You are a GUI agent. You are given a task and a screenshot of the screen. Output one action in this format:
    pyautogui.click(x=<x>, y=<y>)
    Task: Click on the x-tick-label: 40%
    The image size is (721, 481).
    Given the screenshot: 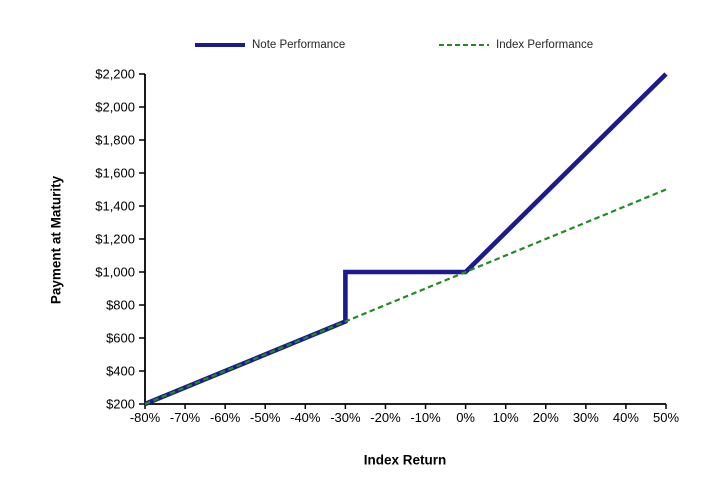 What is the action you would take?
    pyautogui.click(x=626, y=417)
    